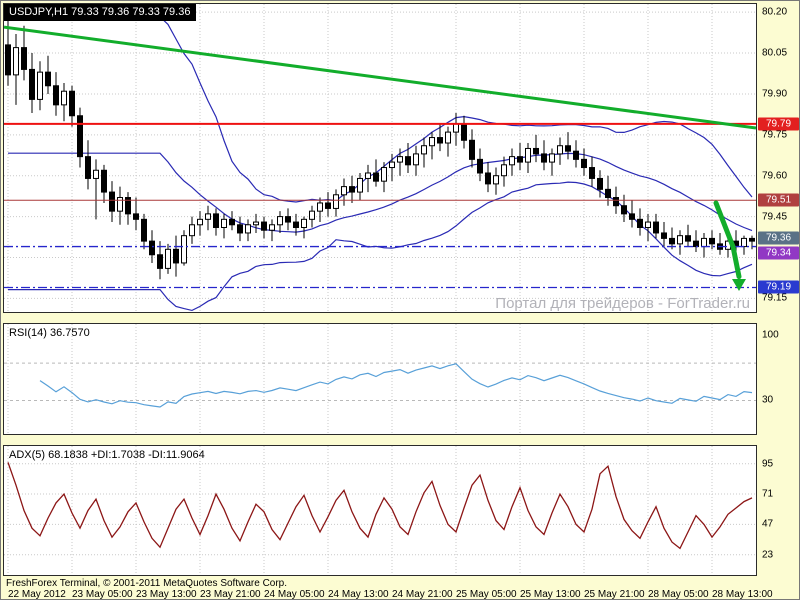 Image resolution: width=800 pixels, height=600 pixels. What do you see at coordinates (37, 594) in the screenshot?
I see `time-axis-label: 22 May 2012` at bounding box center [37, 594].